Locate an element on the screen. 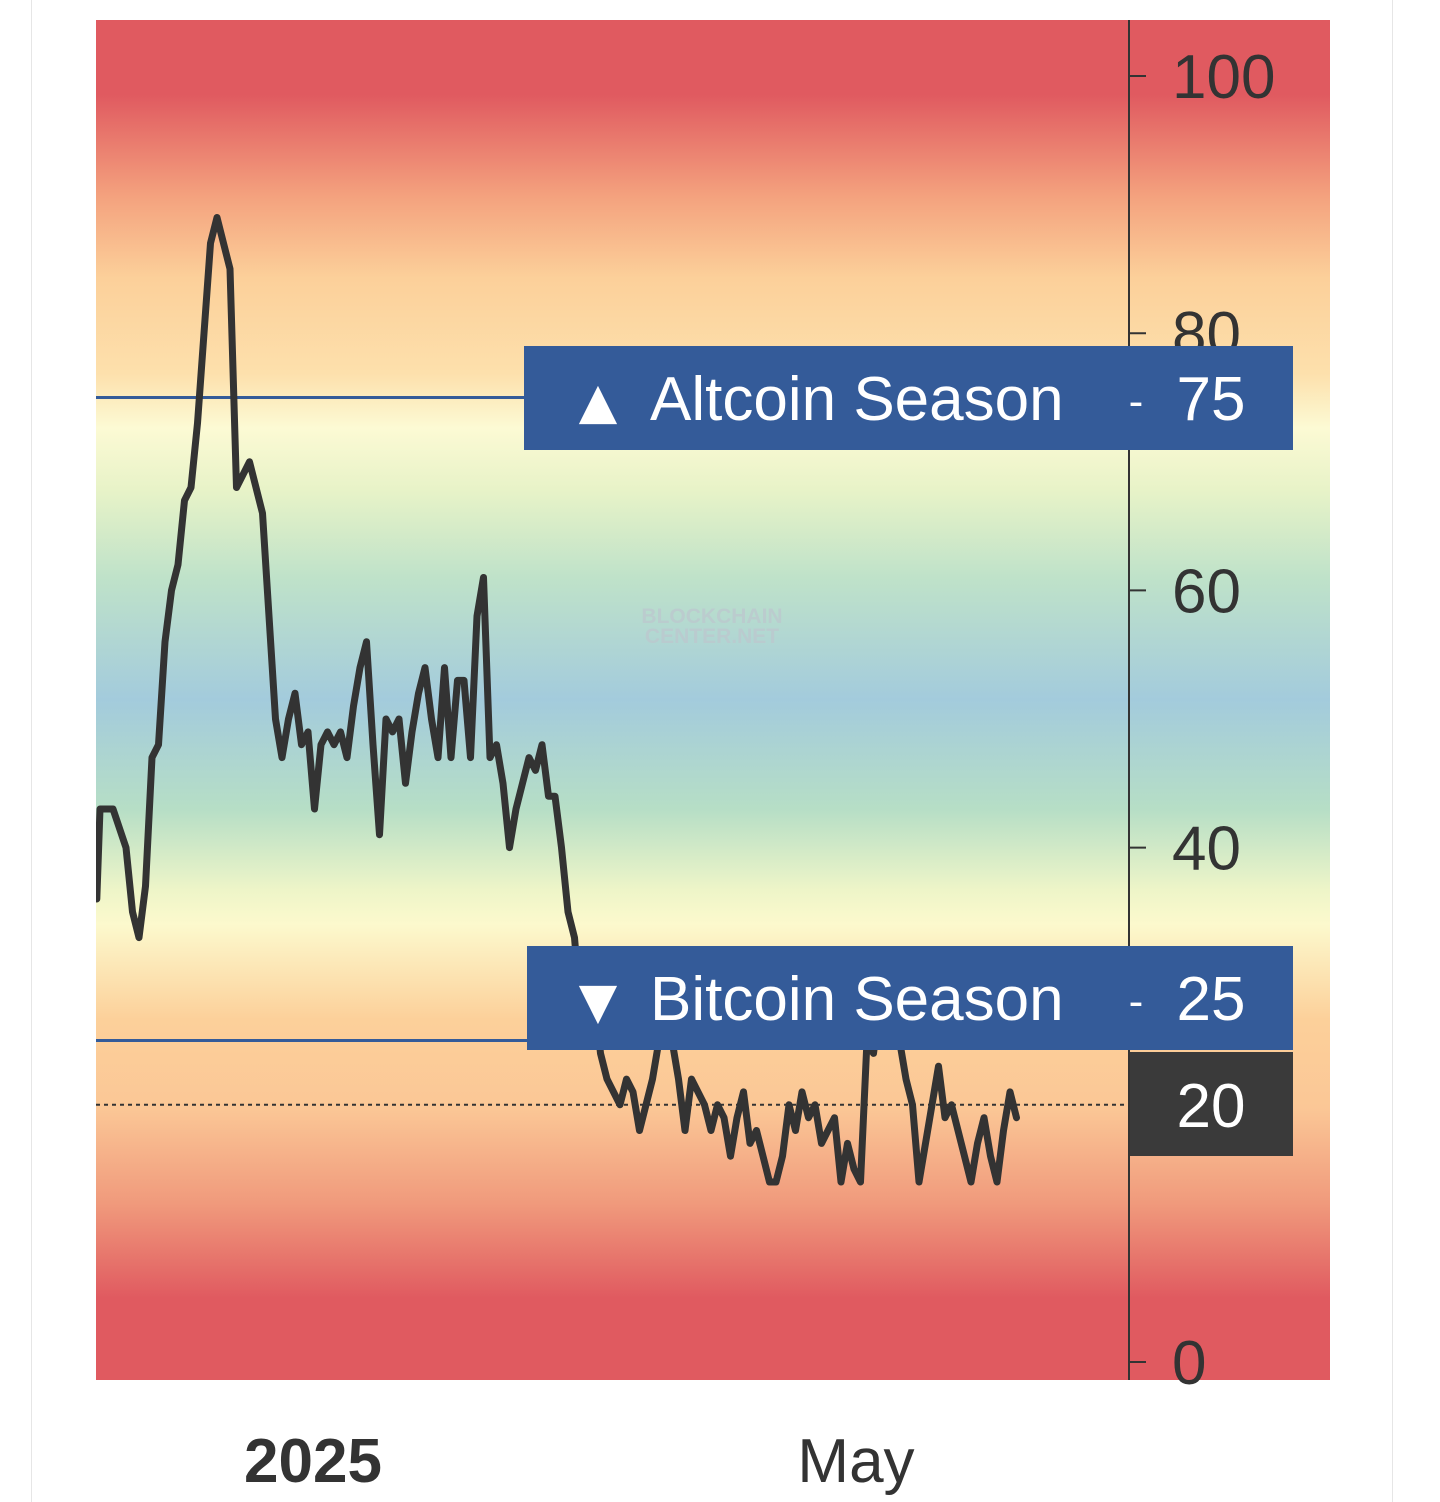  threshold-name-1: Bitcoin Season is located at coordinates (857, 999).